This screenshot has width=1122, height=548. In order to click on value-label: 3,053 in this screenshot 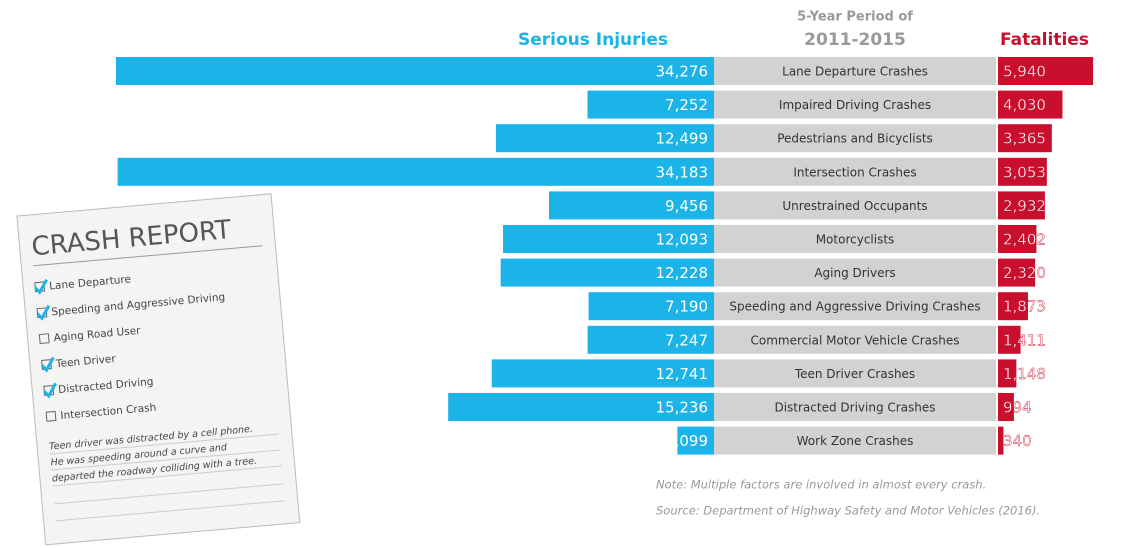, I will do `click(1024, 172)`.